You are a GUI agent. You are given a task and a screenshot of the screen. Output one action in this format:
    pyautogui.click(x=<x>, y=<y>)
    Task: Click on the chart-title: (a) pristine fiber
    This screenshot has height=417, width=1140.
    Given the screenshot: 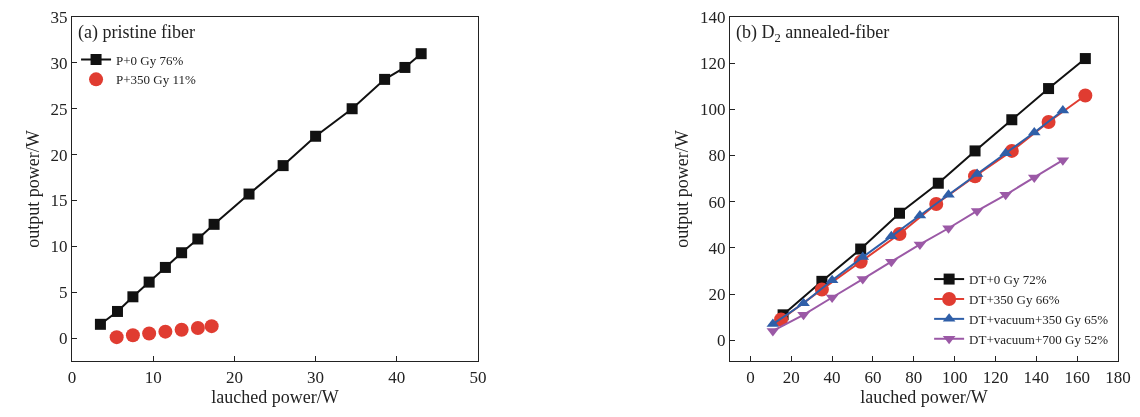 What is the action you would take?
    pyautogui.click(x=136, y=32)
    